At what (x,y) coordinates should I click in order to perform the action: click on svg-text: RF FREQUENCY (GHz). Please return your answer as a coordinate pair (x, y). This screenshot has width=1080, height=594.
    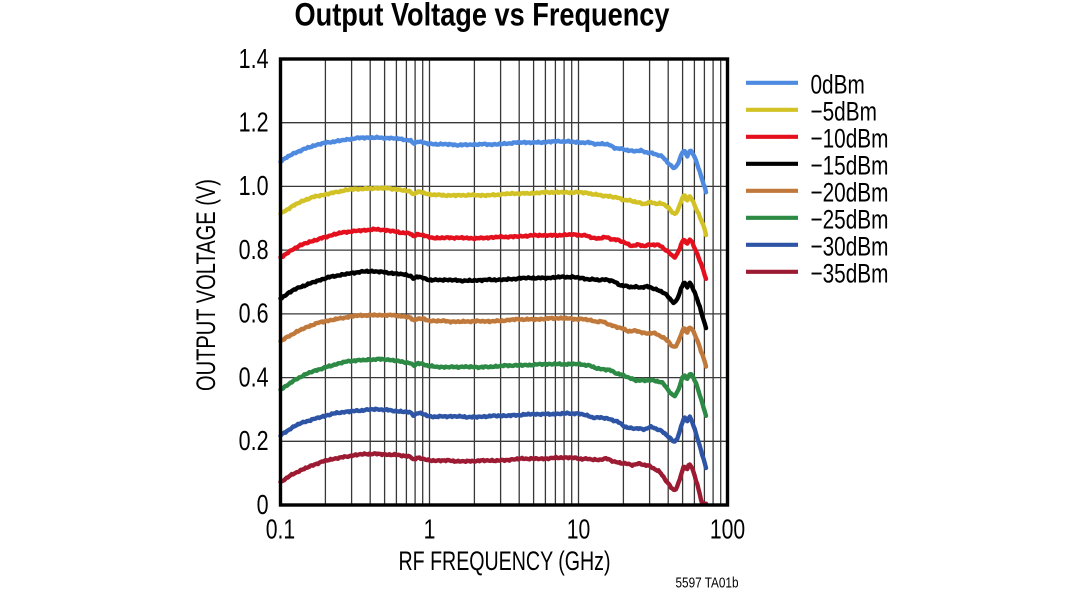
    Looking at the image, I should click on (505, 561).